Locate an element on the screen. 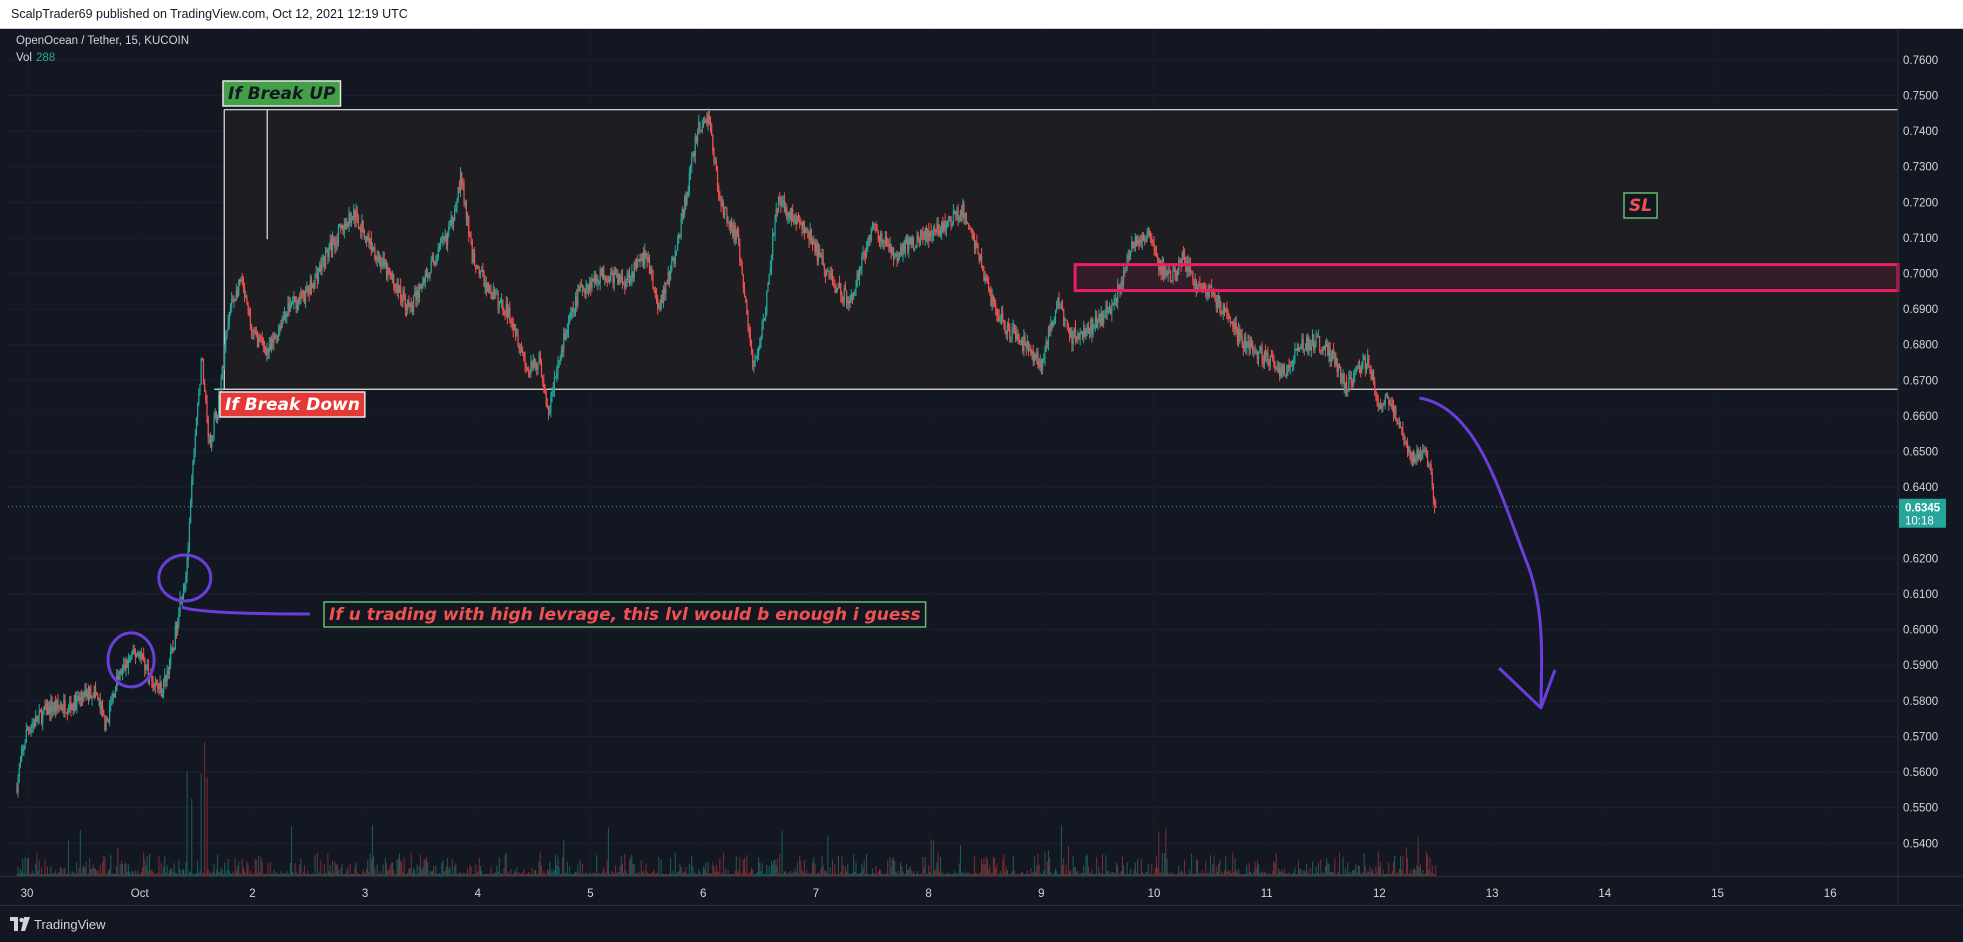 This screenshot has height=942, width=1963. label-sl: SL is located at coordinates (1640, 205).